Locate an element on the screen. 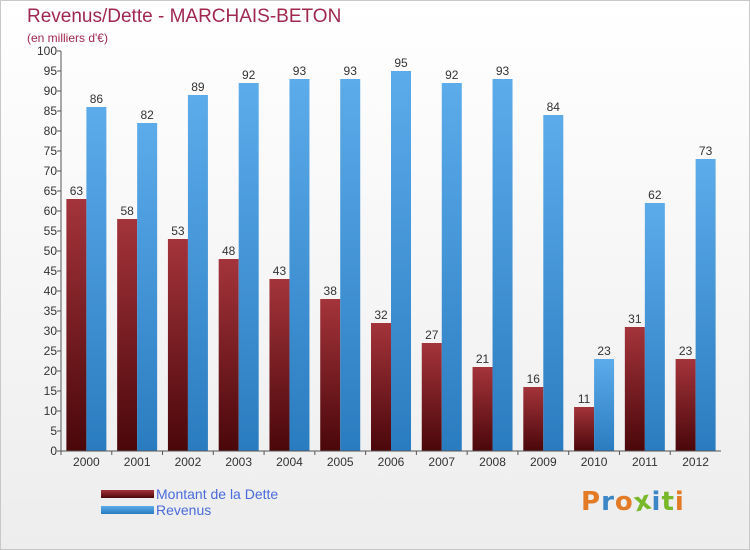 The width and height of the screenshot is (750, 550). revenus-value-label: 95 is located at coordinates (401, 63).